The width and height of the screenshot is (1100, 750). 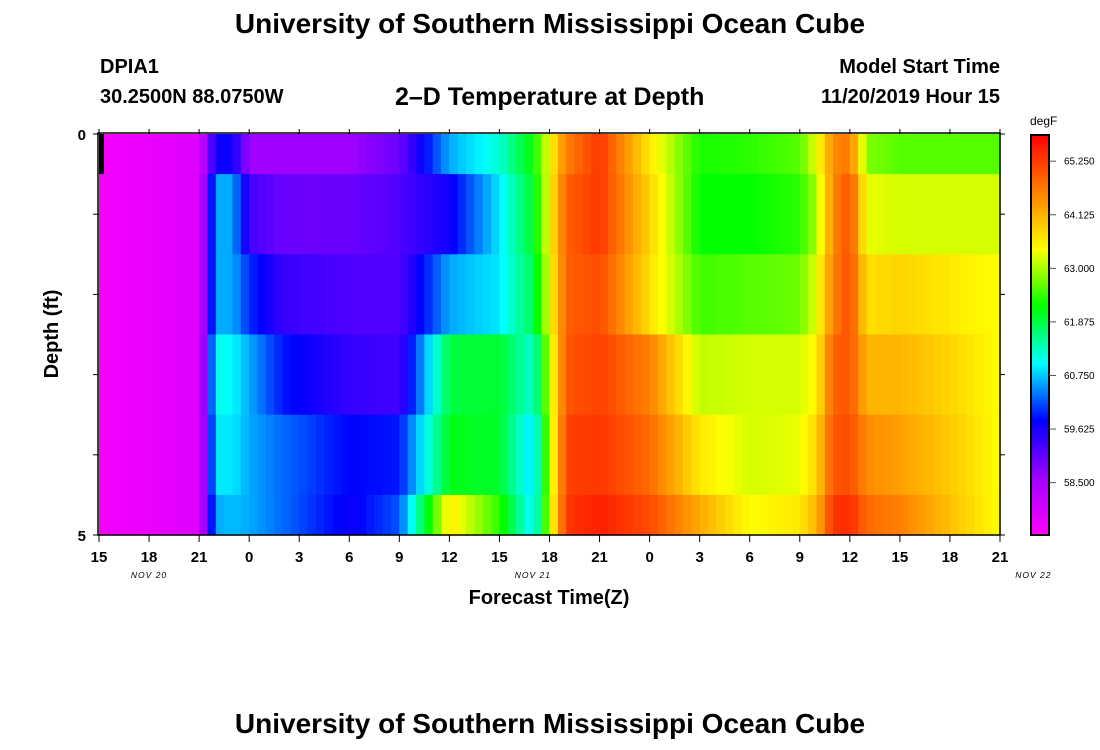 I want to click on x-tick-label: 21, so click(x=199, y=557).